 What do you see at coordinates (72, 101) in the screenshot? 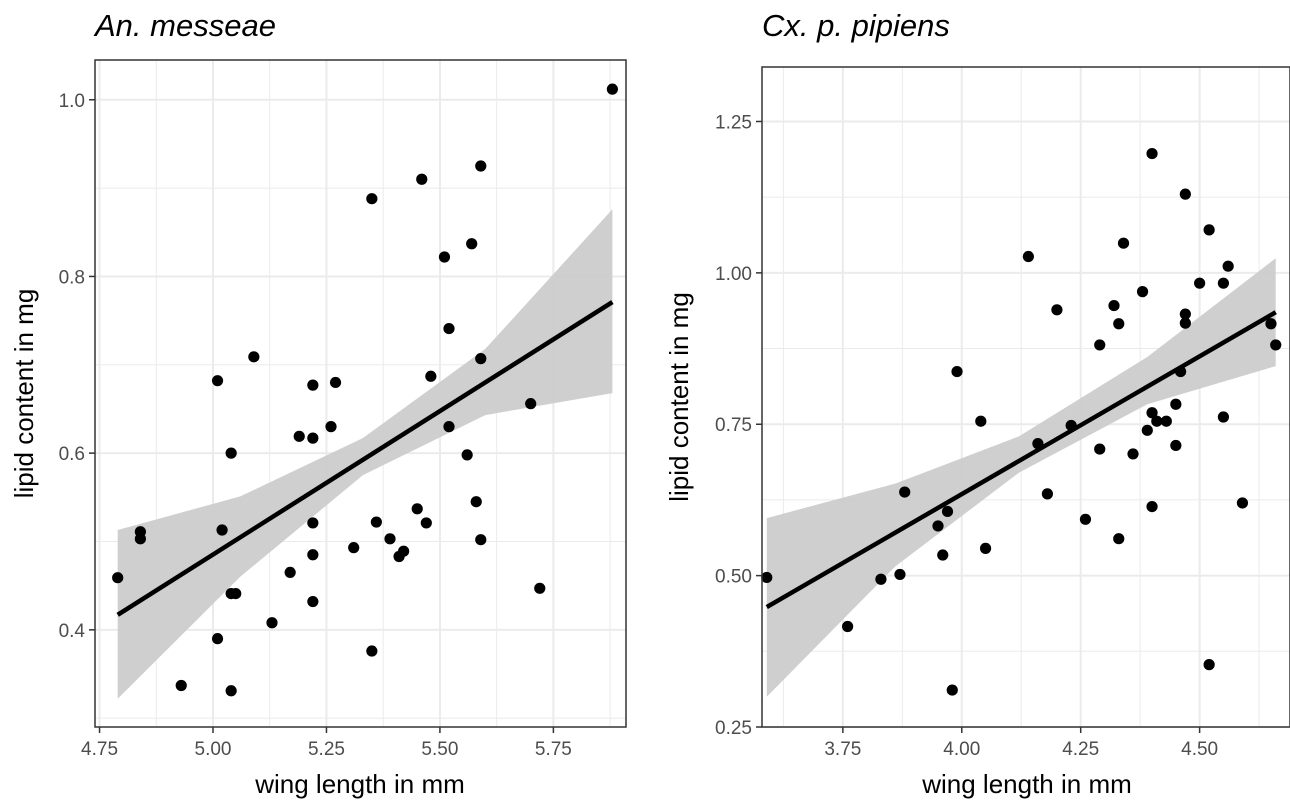
I see `y-tick-label: 1.0` at bounding box center [72, 101].